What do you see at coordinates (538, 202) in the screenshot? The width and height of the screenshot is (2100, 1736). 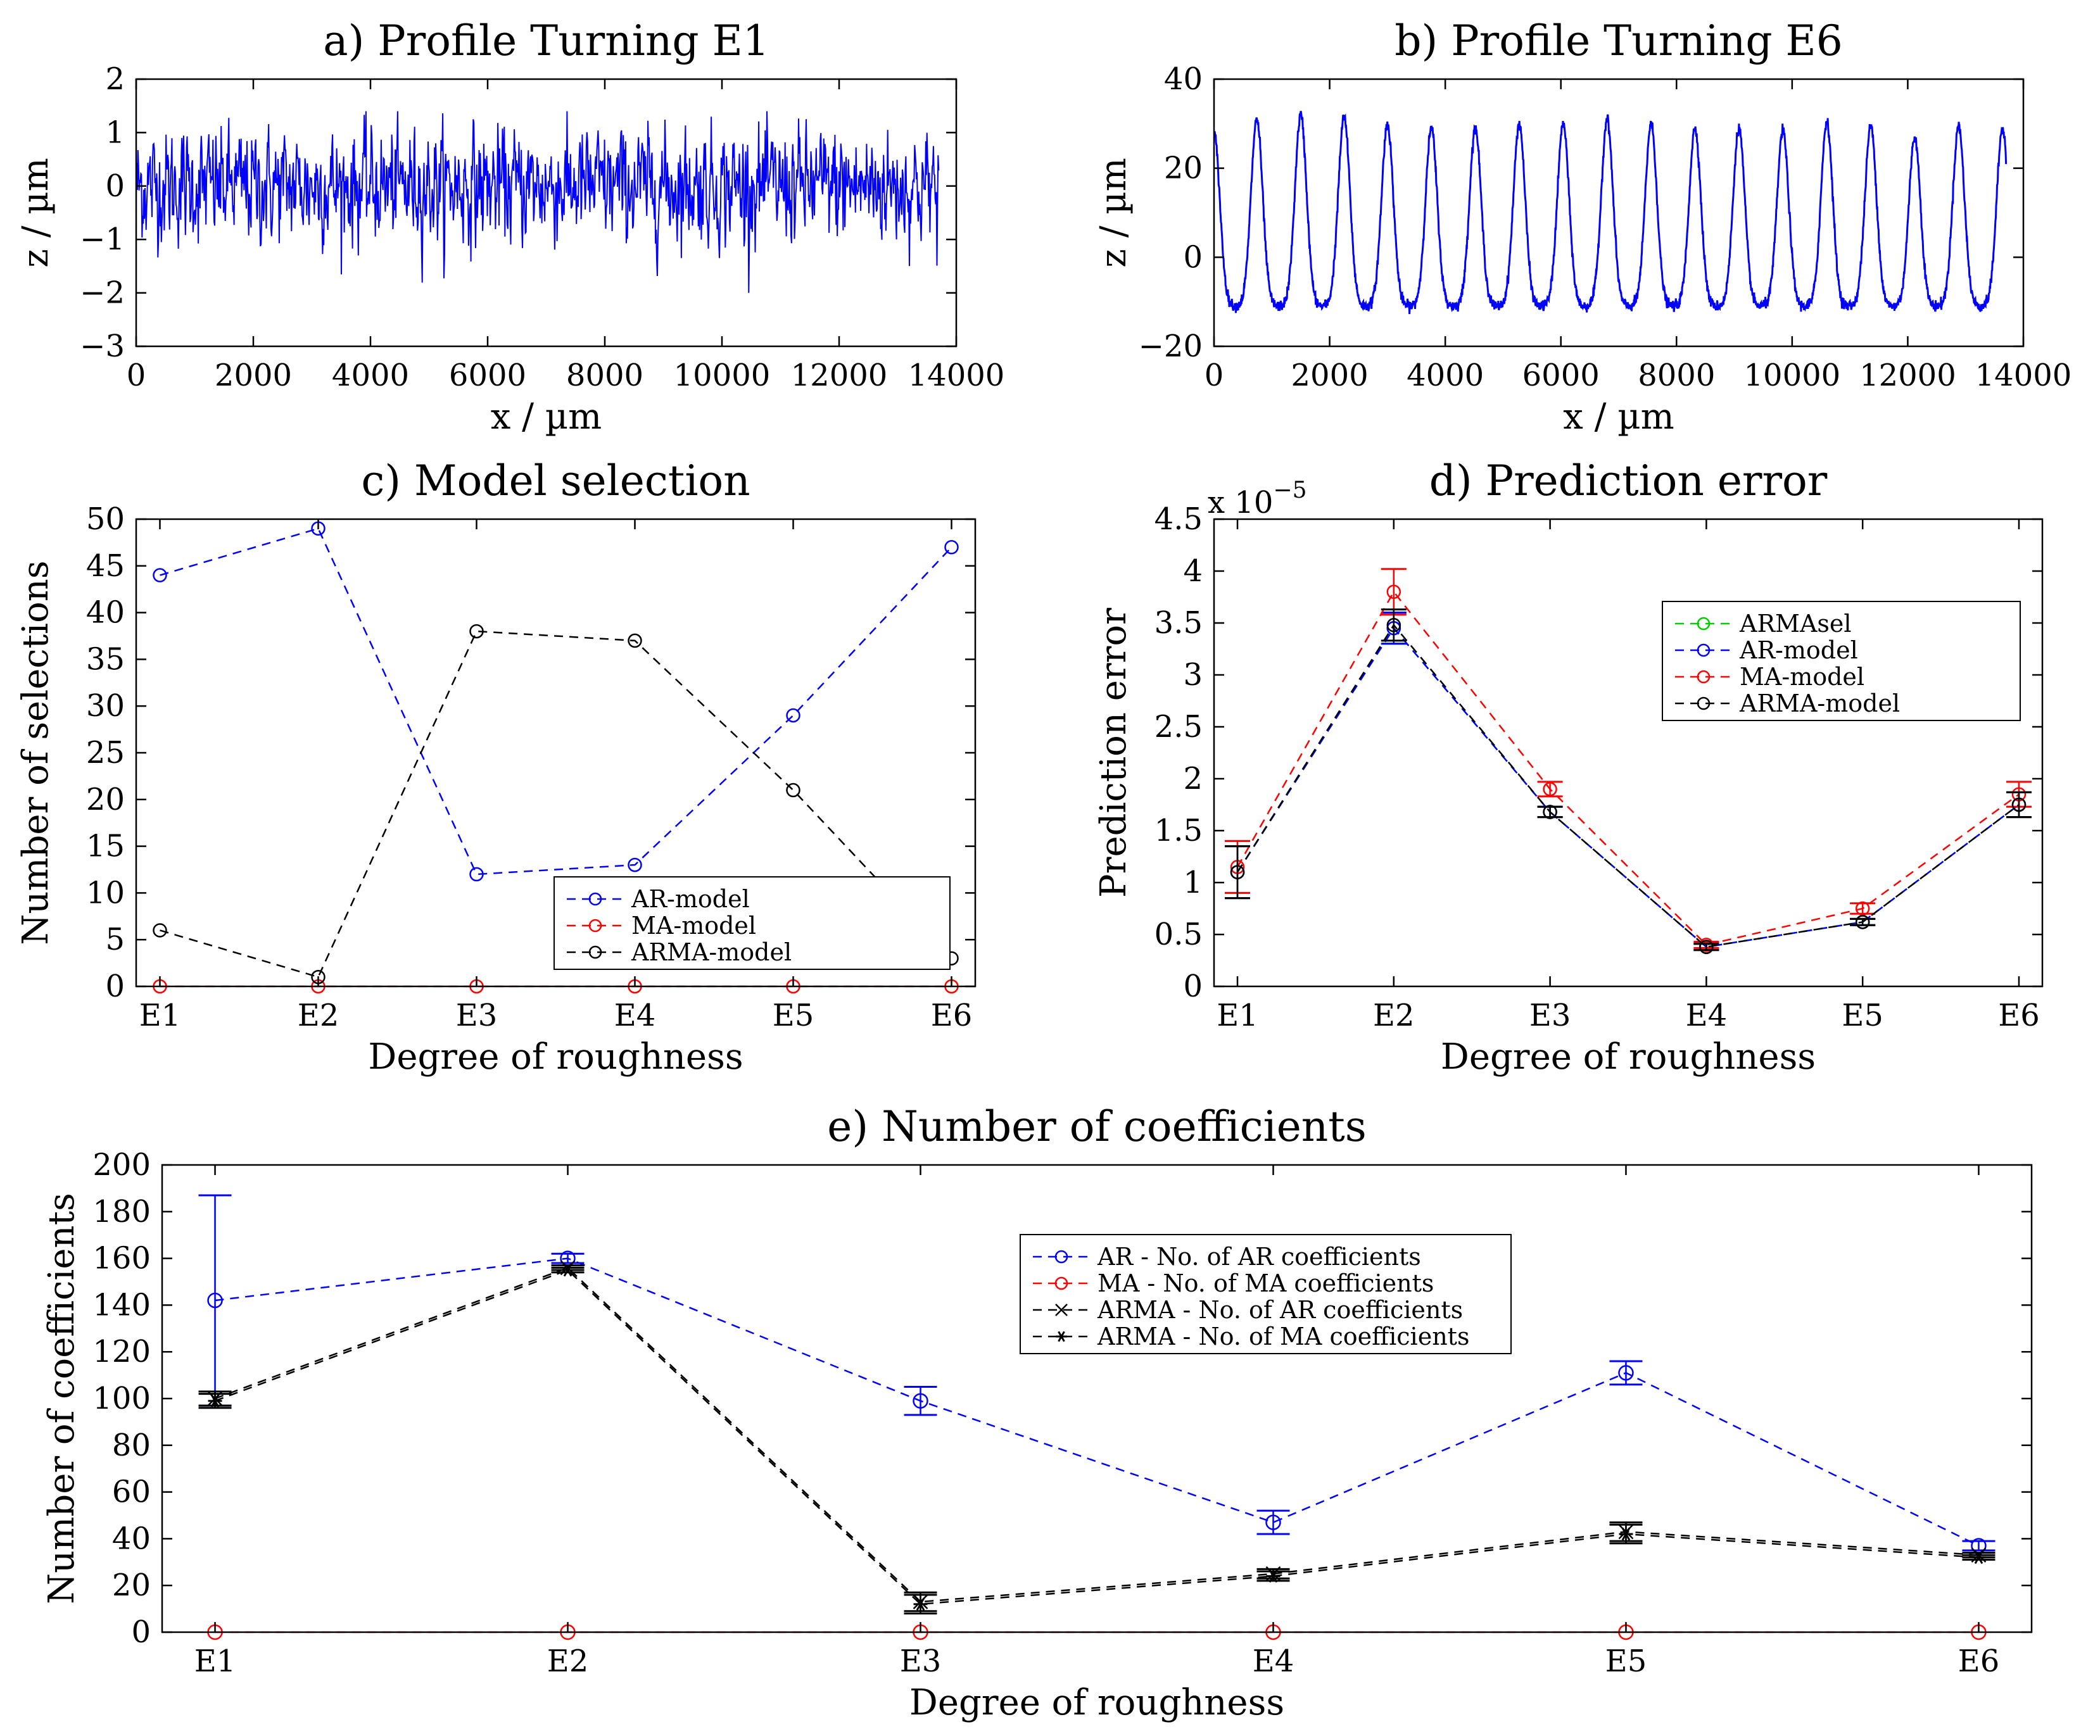 I see `profile-line-e1` at bounding box center [538, 202].